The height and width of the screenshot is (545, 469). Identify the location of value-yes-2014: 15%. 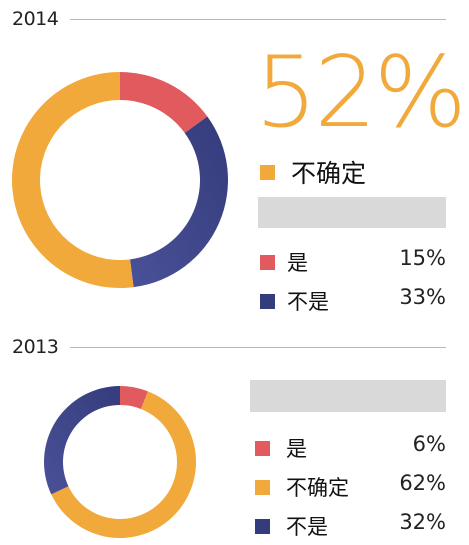
(422, 258).